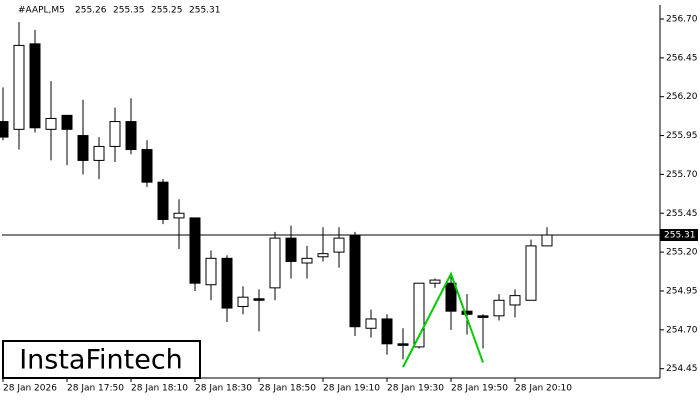 This screenshot has width=700, height=400. I want to click on x-tick-label: 28 Jan 18:50, so click(287, 389).